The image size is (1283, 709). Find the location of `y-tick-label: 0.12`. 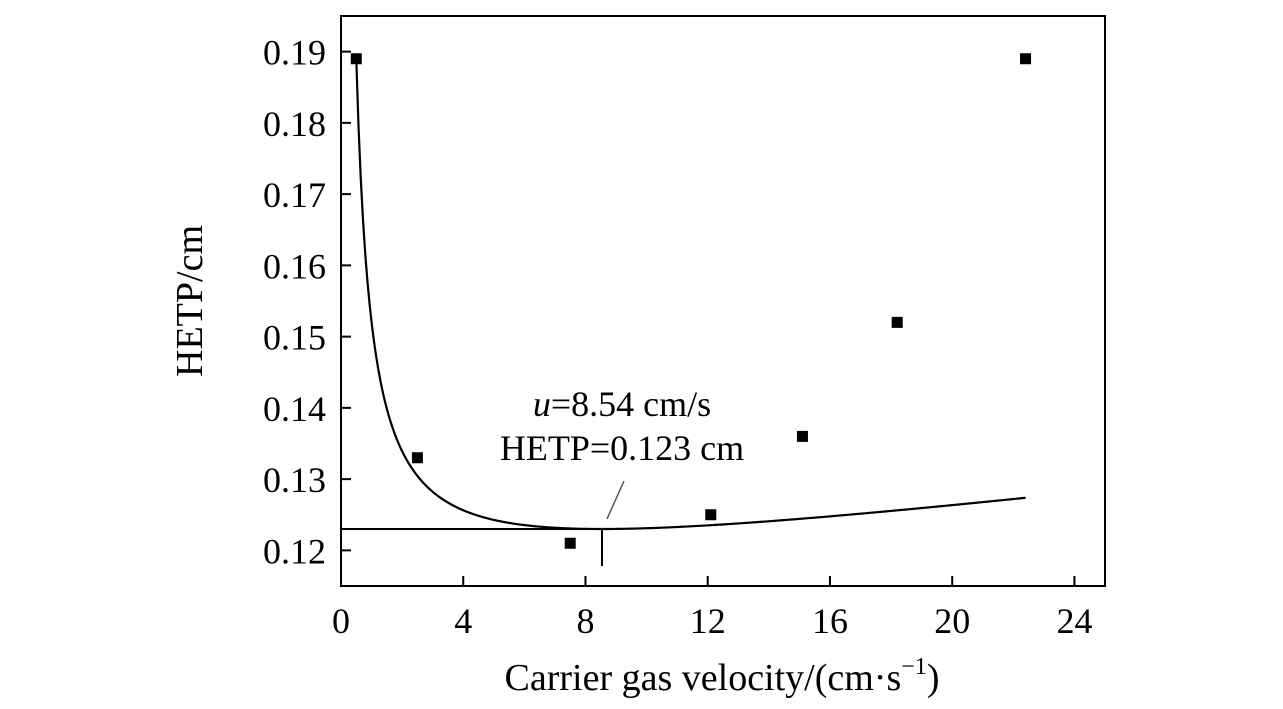

y-tick-label: 0.12 is located at coordinates (294, 551).